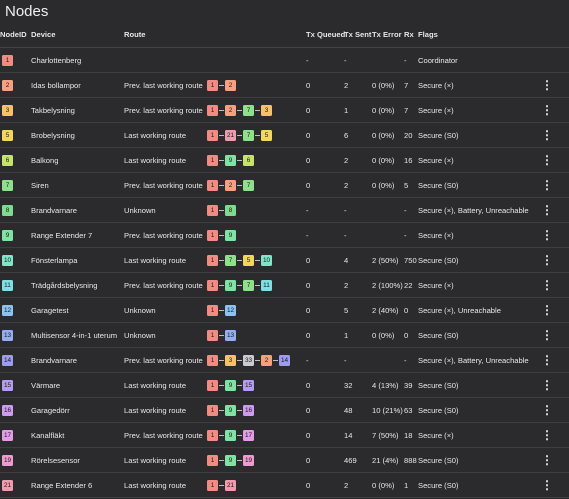 The image size is (569, 499). What do you see at coordinates (555, 360) in the screenshot?
I see `row-actions-cell: ⋮` at bounding box center [555, 360].